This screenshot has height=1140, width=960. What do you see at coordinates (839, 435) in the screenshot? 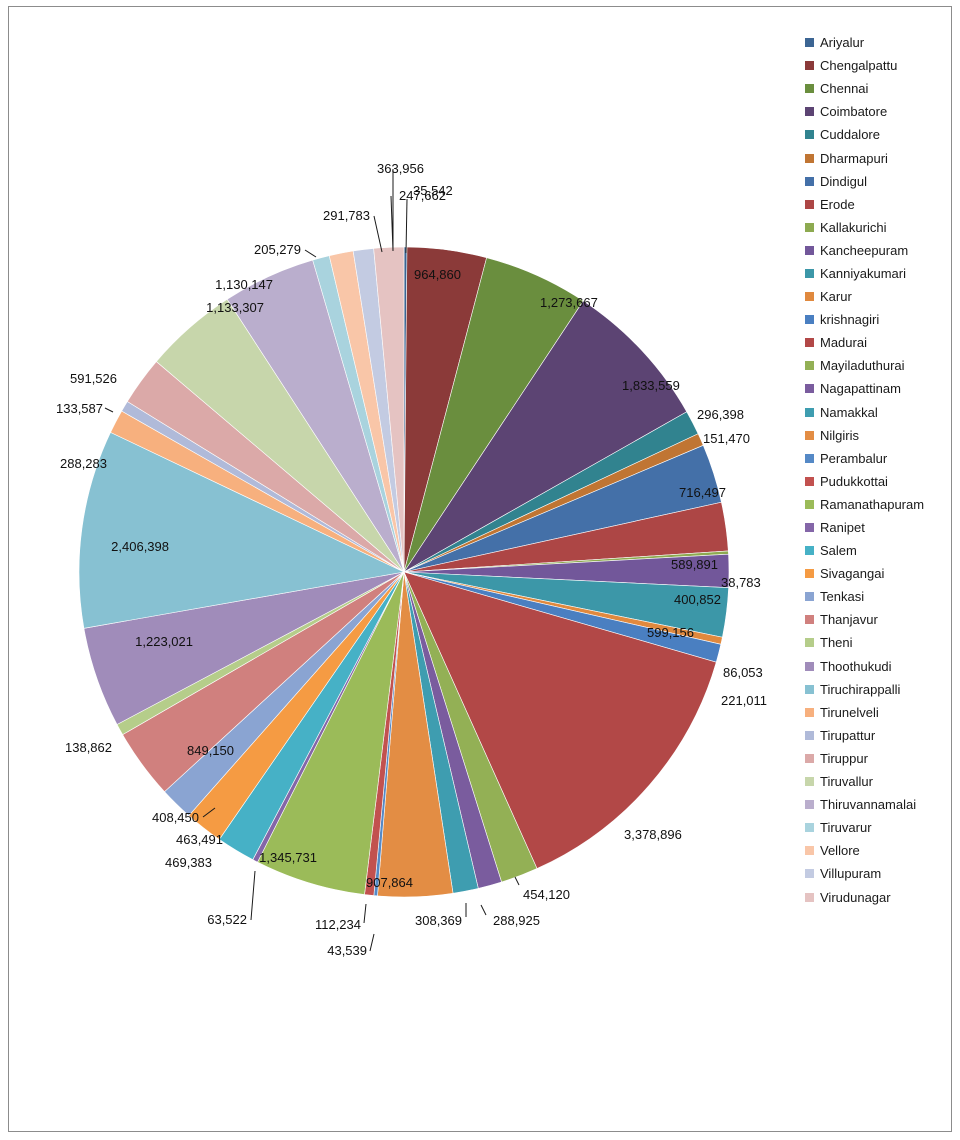
I see `legend-label: Nilgiris` at bounding box center [839, 435].